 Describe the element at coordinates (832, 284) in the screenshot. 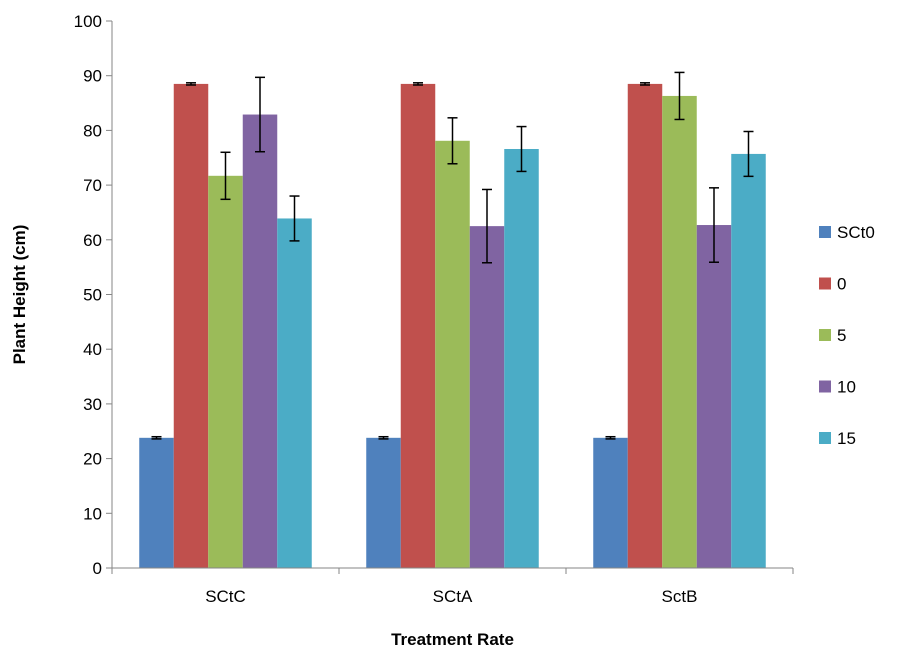

I see `legend-item: 0` at that location.